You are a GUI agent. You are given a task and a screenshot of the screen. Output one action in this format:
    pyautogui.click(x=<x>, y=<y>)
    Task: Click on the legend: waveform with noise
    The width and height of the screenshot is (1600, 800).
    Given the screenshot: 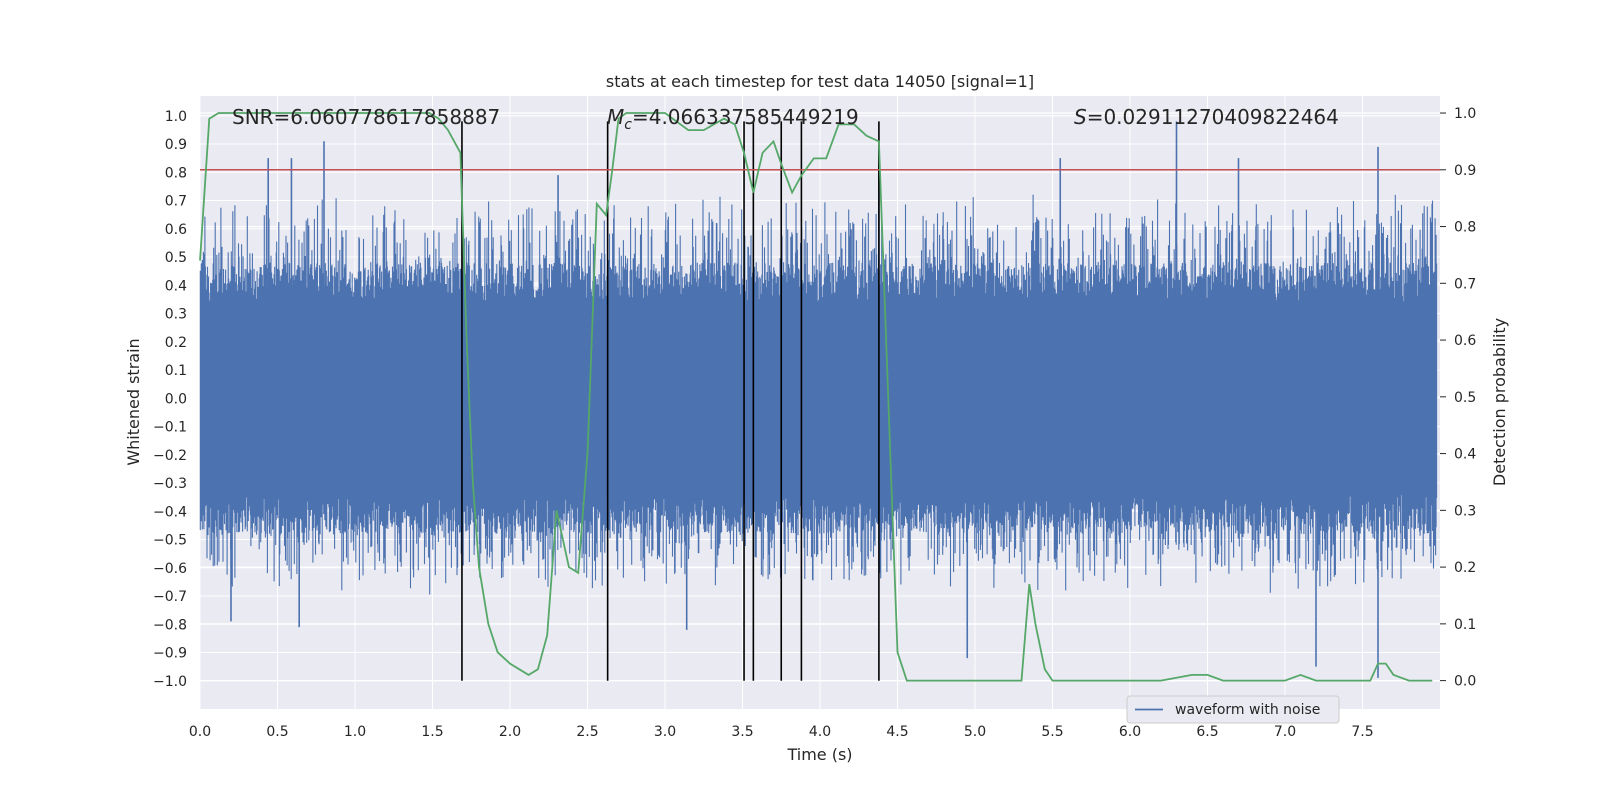 What is the action you would take?
    pyautogui.click(x=1233, y=709)
    